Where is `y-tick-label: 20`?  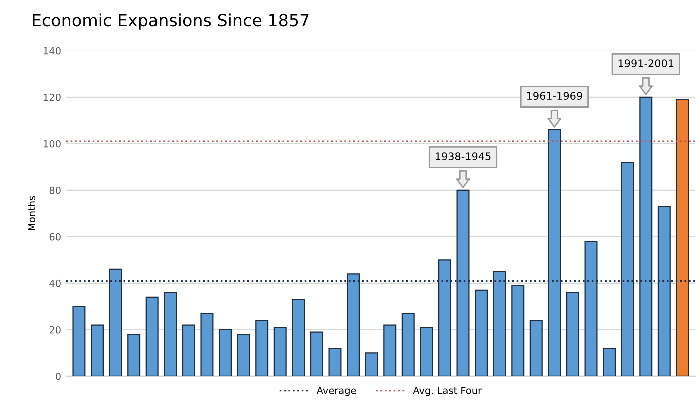 y-tick-label: 20 is located at coordinates (55, 330).